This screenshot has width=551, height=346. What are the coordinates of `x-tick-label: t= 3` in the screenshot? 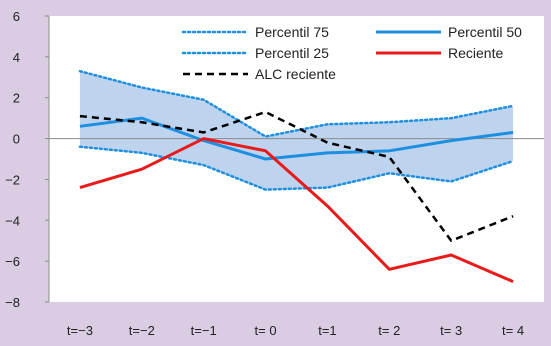 It's located at (451, 330).